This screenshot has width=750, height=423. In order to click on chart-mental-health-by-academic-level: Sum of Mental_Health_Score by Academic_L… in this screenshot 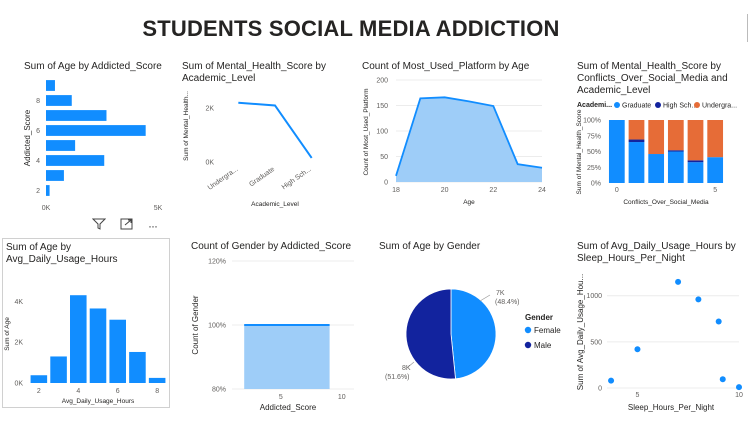, I will do `click(270, 138)`.